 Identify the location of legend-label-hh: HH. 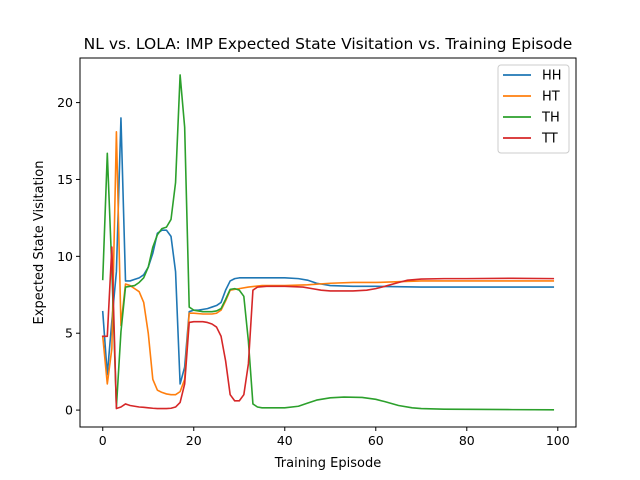
(552, 76).